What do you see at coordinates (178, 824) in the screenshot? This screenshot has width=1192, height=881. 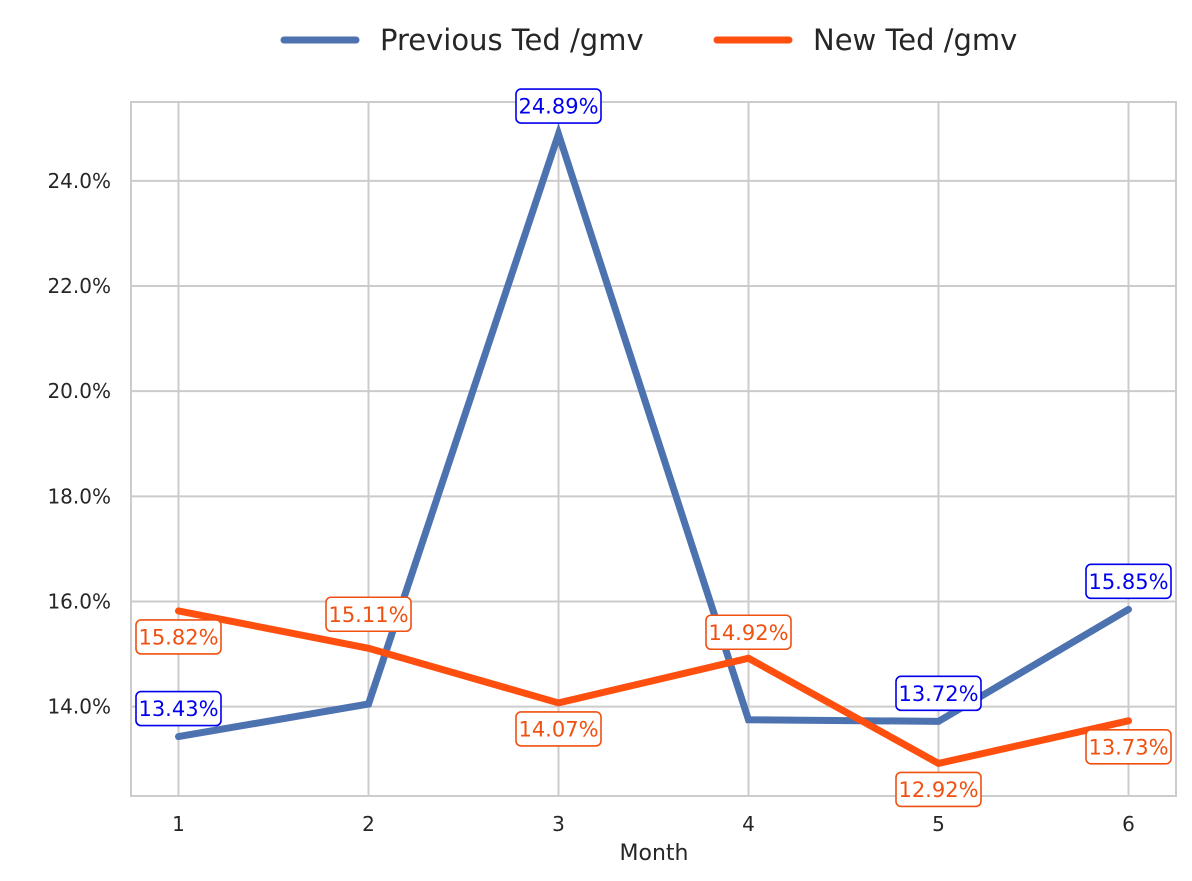 I see `x-tick-label: 1` at bounding box center [178, 824].